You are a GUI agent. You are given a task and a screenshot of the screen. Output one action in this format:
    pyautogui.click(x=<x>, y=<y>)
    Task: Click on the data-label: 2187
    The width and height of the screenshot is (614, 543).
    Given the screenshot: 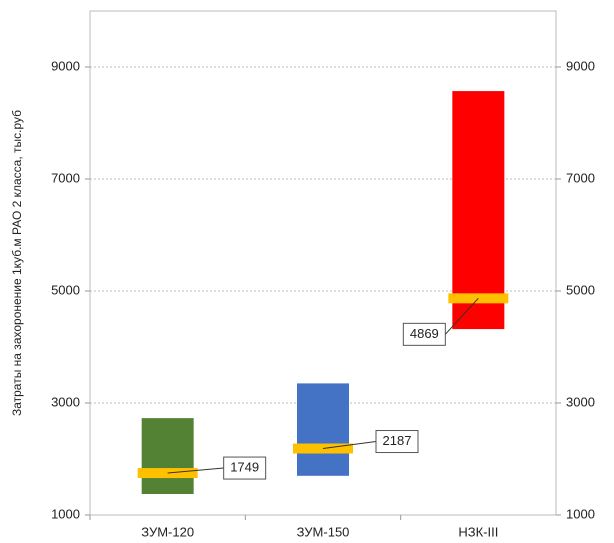 What is the action you would take?
    pyautogui.click(x=397, y=440)
    